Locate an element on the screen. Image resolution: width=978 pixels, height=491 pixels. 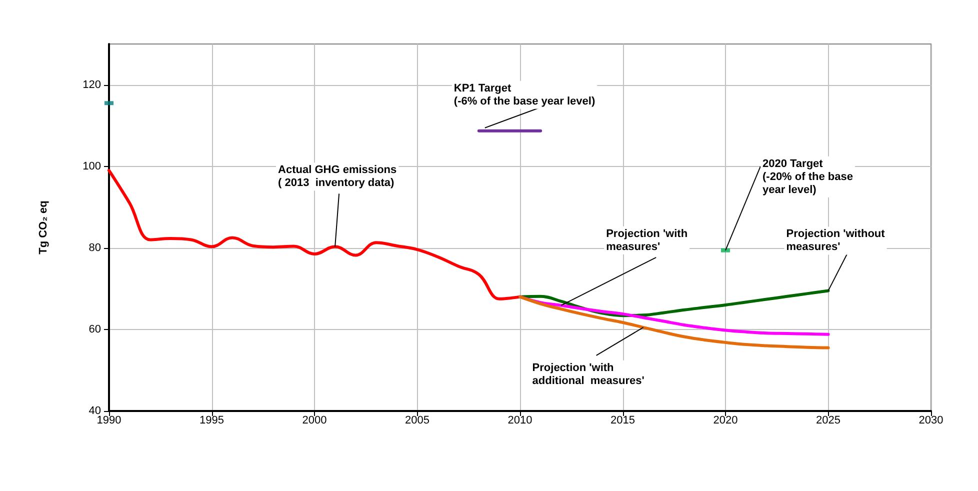
annotation: Projection 'with measures' is located at coordinates (647, 240).